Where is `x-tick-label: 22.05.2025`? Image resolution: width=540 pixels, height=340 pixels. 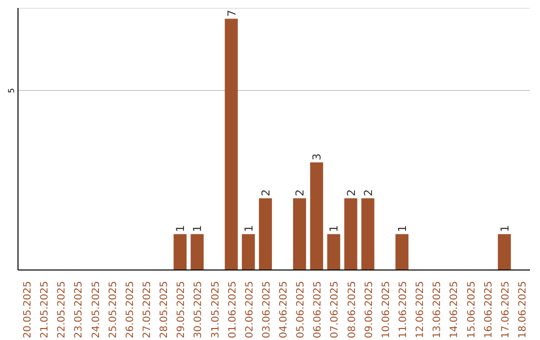
x-tick-label: 22.05.2025 is located at coordinates (62, 309).